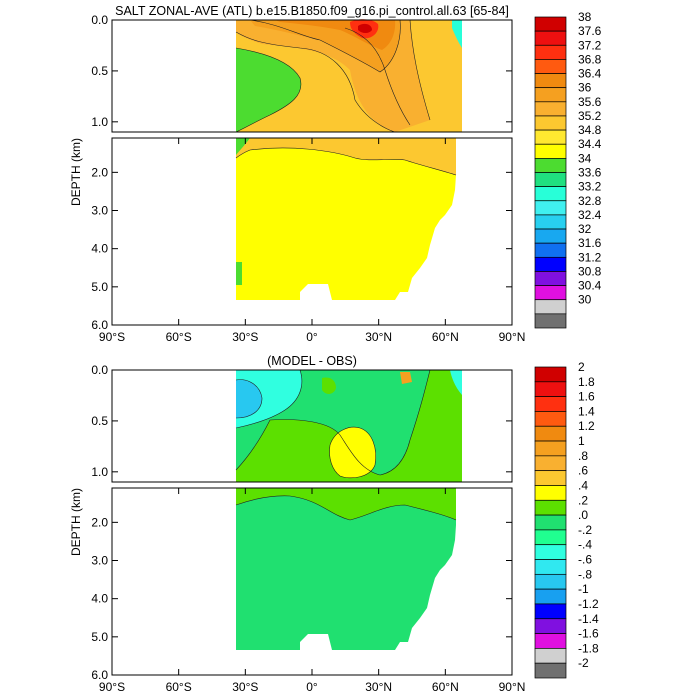  Describe the element at coordinates (590, 59) in the screenshot. I see `colorbar-label: 36.8` at that location.